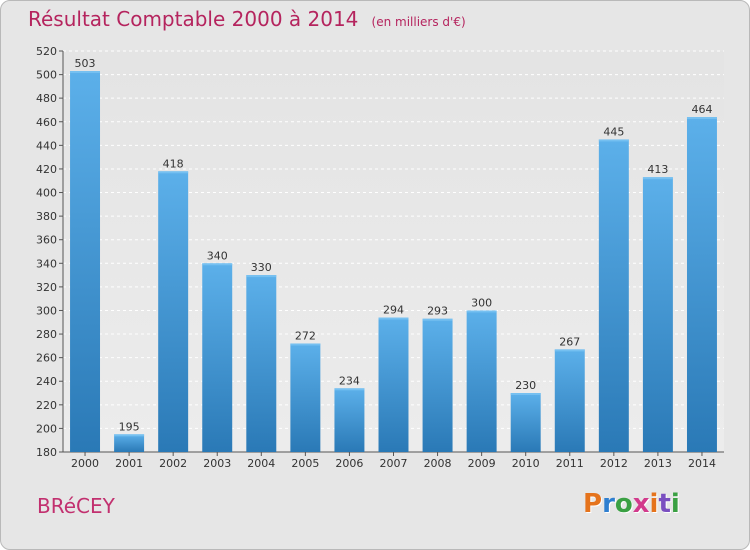 This screenshot has width=750, height=550. What do you see at coordinates (46, 98) in the screenshot?
I see `y-tick-label: 480` at bounding box center [46, 98].